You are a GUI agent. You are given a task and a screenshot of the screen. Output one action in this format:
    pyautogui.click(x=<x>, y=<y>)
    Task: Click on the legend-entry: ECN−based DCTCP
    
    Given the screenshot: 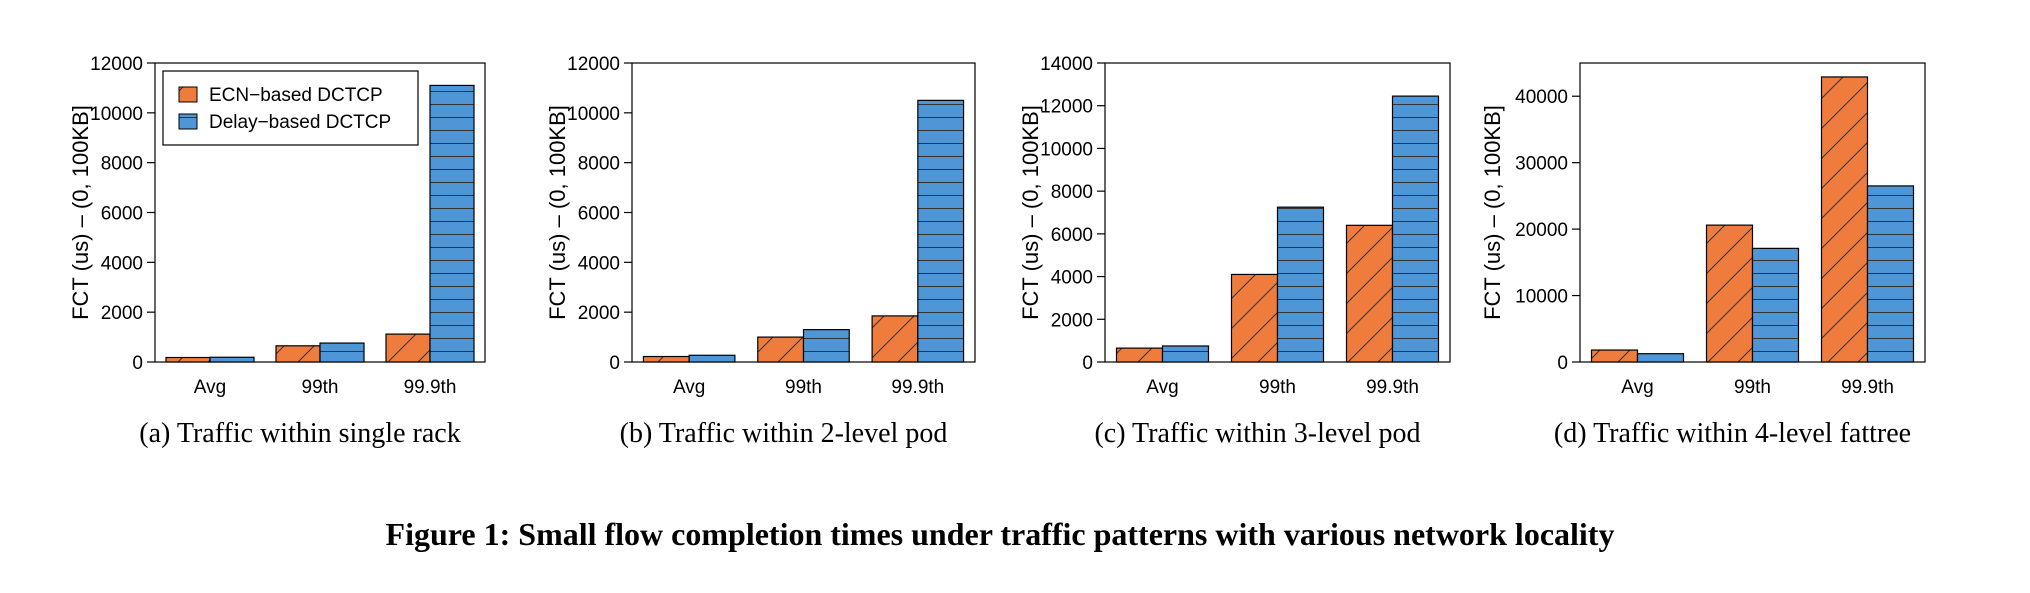 What is the action you would take?
    pyautogui.click(x=296, y=95)
    